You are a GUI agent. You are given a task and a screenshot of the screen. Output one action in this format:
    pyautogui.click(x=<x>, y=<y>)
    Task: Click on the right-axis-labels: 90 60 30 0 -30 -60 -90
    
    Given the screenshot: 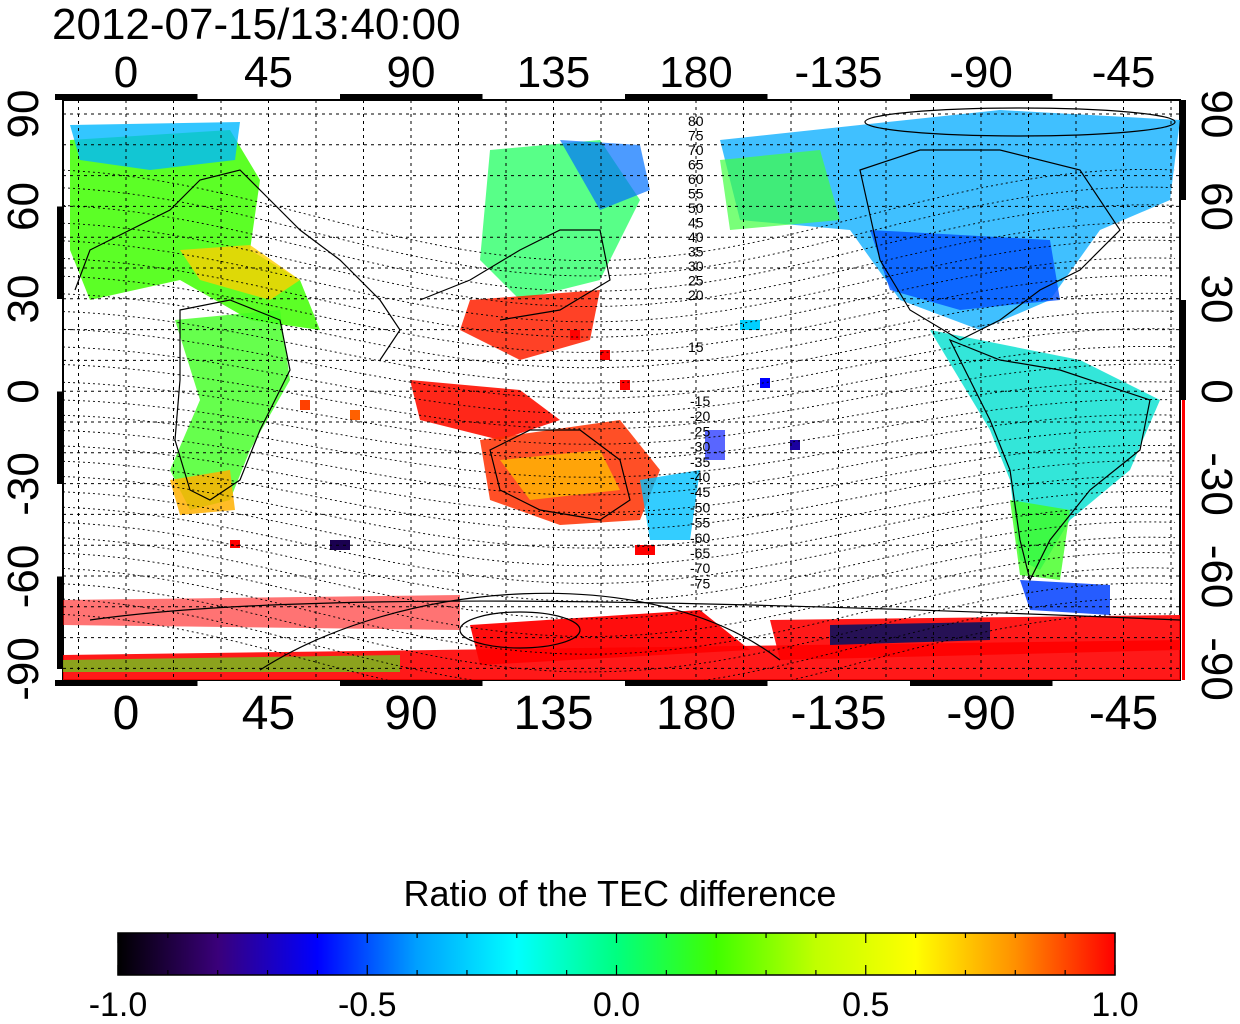 What is the action you would take?
    pyautogui.click(x=1216, y=395)
    